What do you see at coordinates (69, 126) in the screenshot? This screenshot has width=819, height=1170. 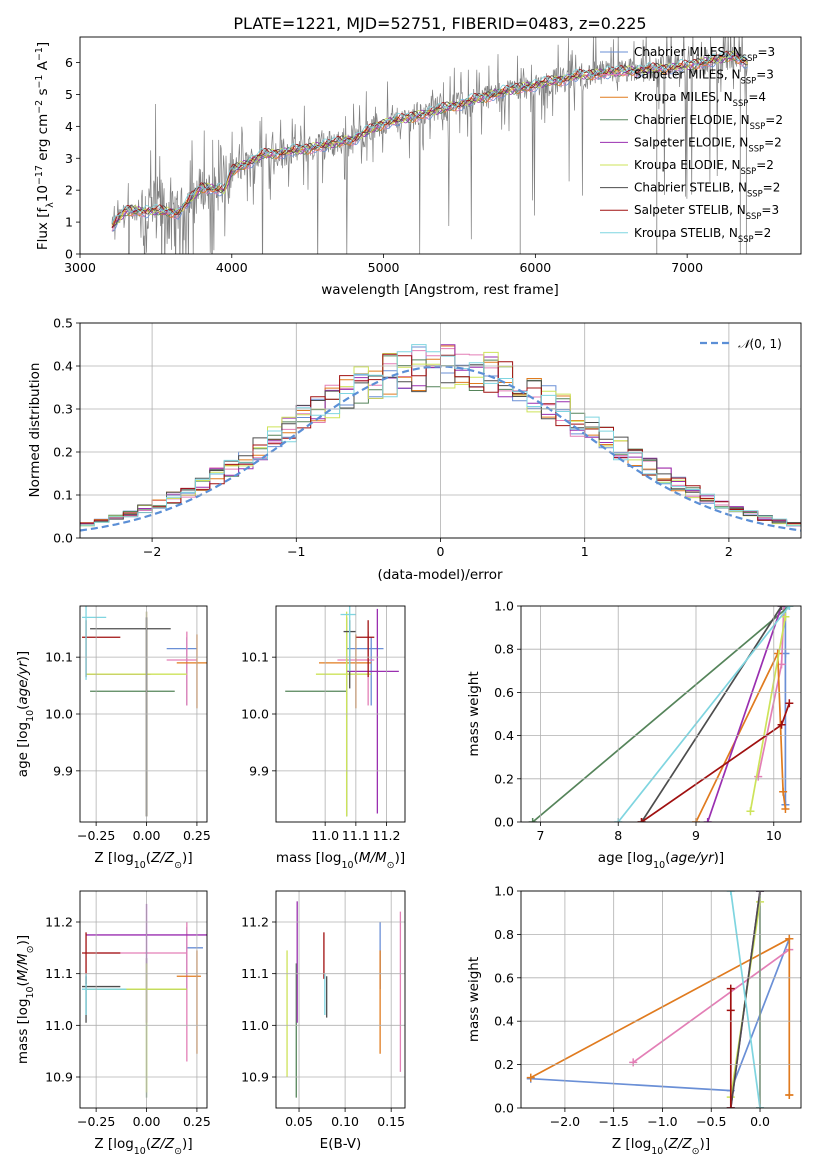 I see `y-tick-label: 4` at bounding box center [69, 126].